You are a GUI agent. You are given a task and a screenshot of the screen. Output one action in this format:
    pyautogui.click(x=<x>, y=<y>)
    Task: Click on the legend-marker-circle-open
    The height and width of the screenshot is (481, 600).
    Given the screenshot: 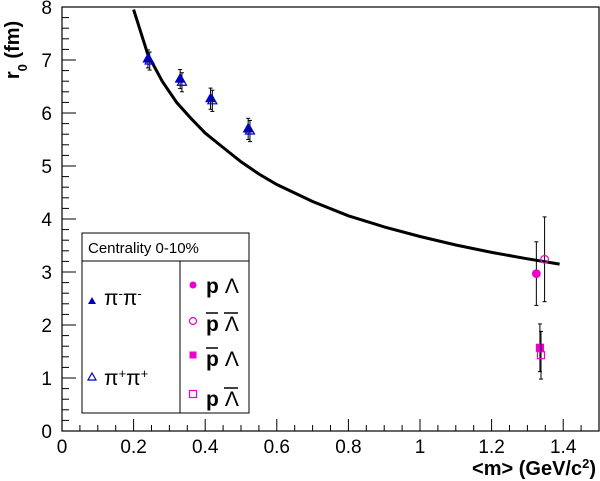 What is the action you would take?
    pyautogui.click(x=193, y=321)
    